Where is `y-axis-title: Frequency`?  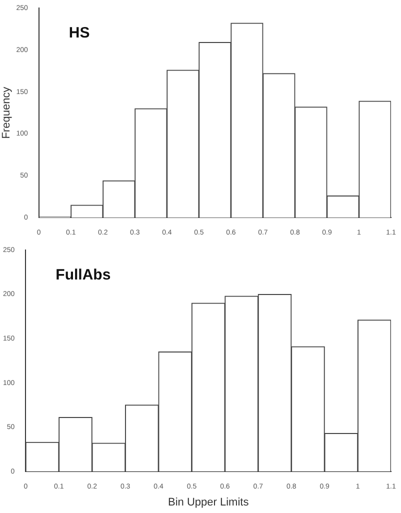
y-axis-title: Frequency is located at coordinates (6, 112).